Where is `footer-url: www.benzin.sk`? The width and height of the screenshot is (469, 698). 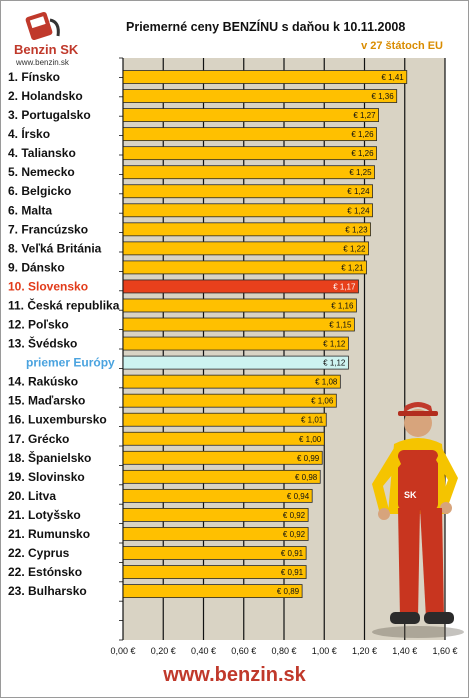 footer-url: www.benzin.sk is located at coordinates (234, 675).